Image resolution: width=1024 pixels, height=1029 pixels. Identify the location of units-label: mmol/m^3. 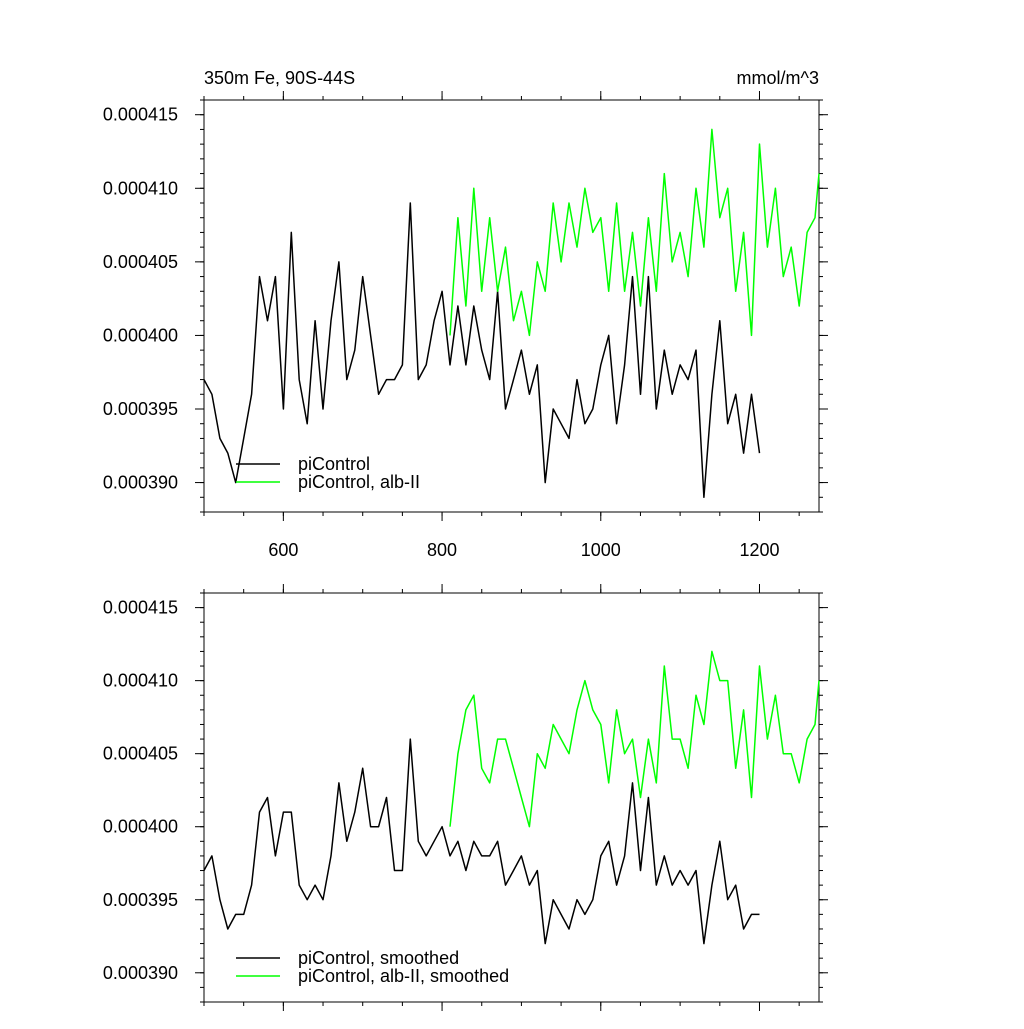
(778, 78).